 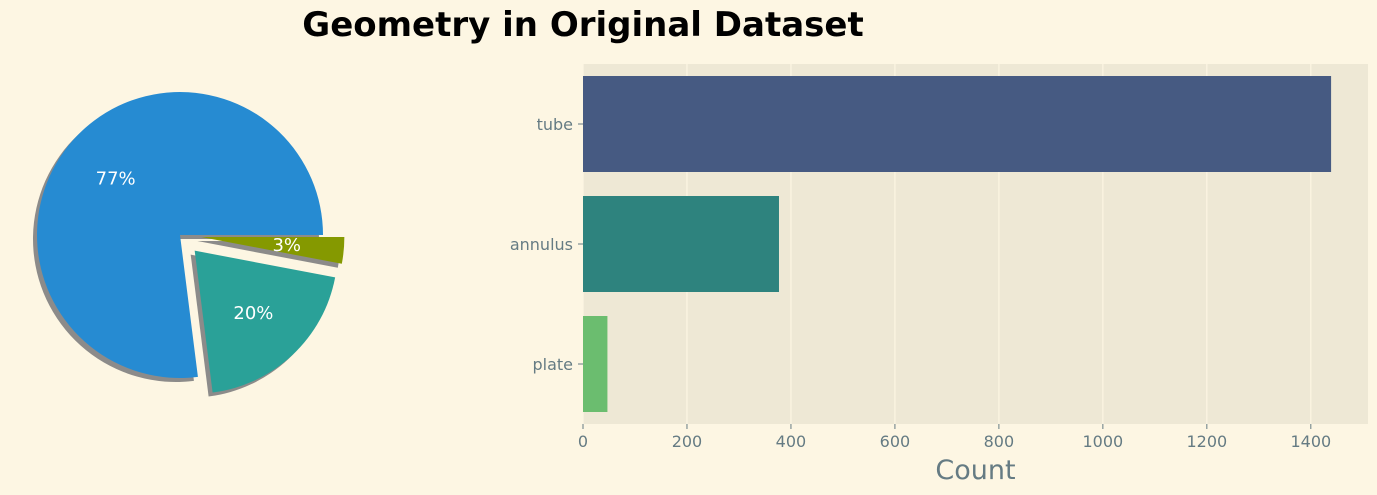 I want to click on x-tick-label: 0, so click(x=583, y=441).